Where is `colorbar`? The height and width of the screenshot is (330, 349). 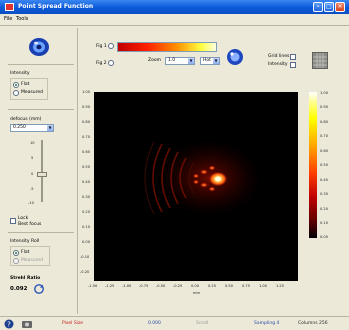
colorbar is located at coordinates (313, 165).